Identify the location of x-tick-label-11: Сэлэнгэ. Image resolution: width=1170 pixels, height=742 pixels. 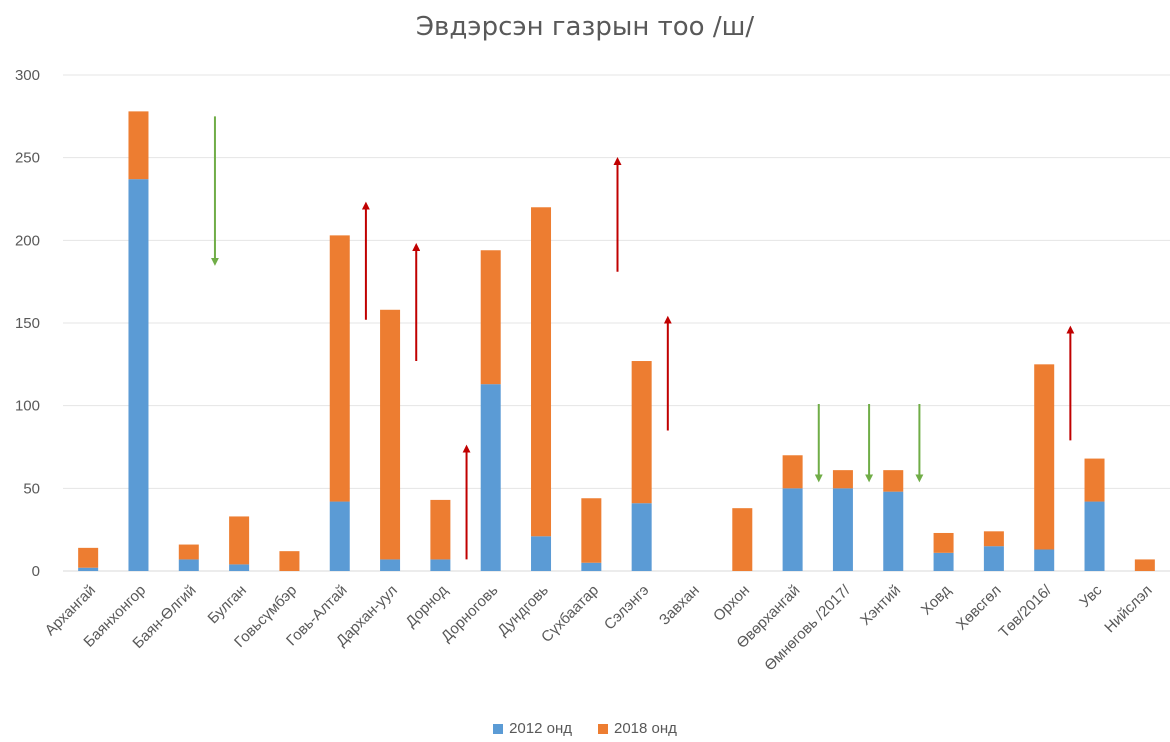
(627, 608).